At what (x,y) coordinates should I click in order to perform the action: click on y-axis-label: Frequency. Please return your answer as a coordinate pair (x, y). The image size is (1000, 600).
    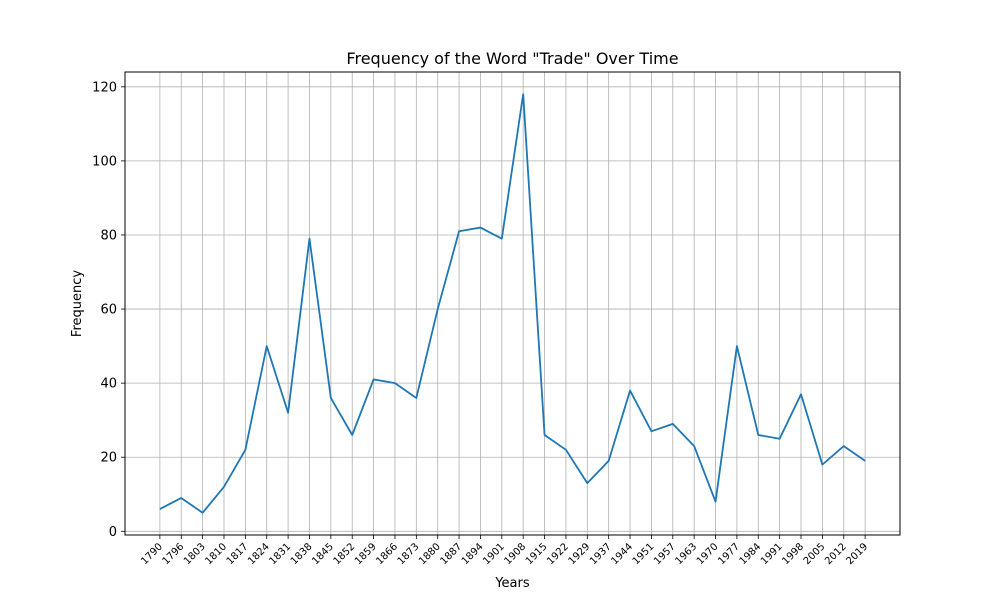
    Looking at the image, I should click on (77, 303).